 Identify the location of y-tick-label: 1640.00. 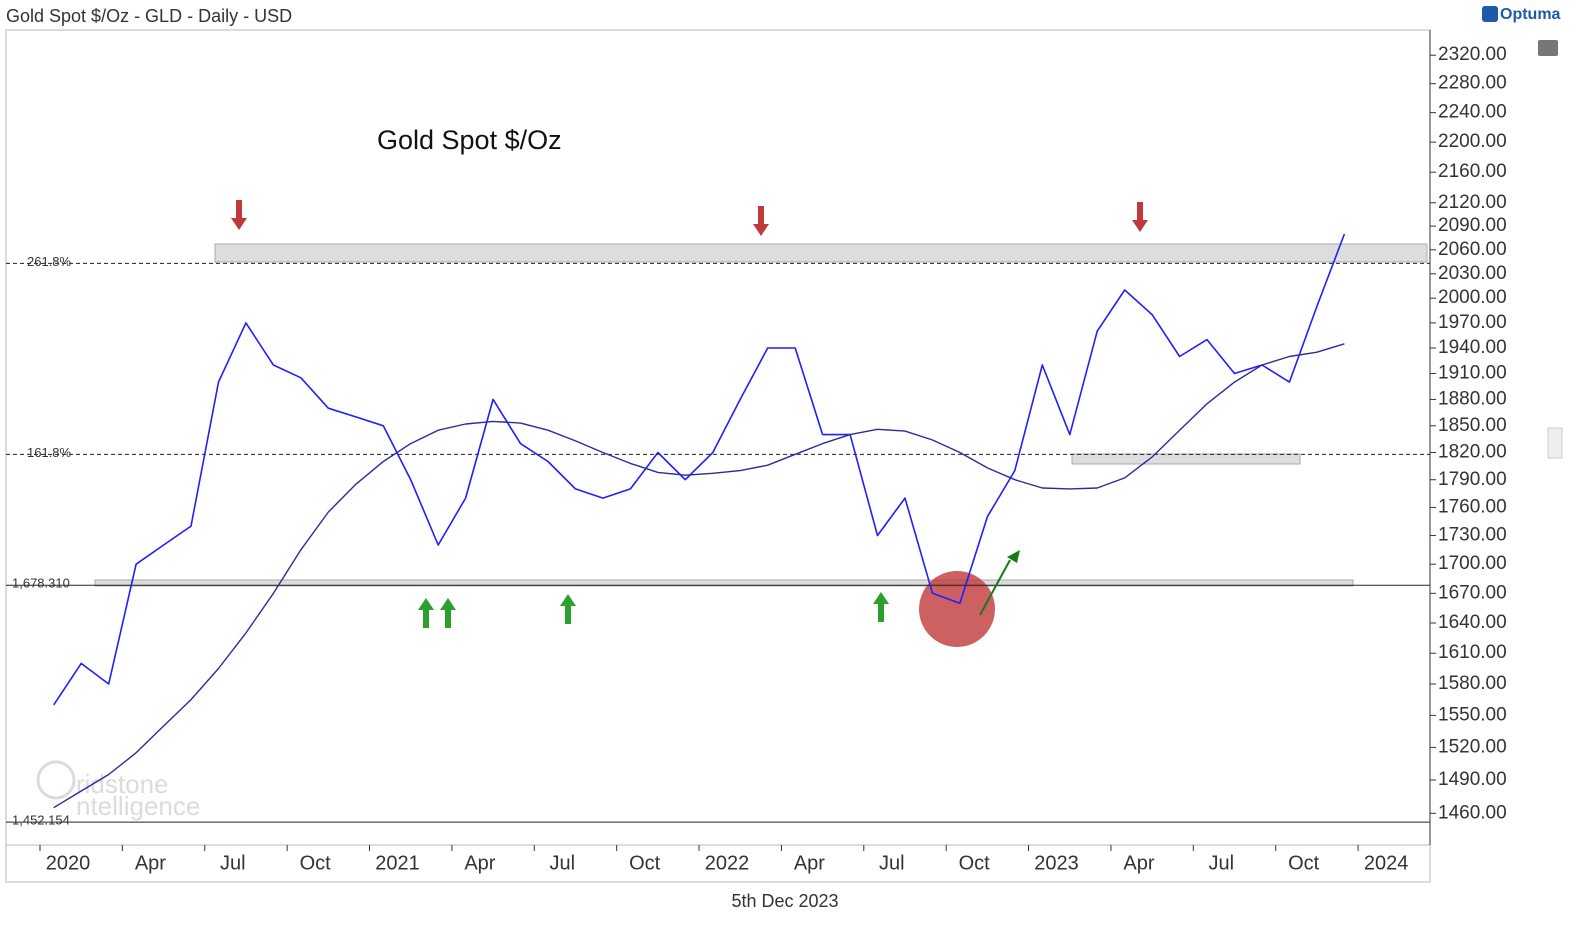
(1472, 622).